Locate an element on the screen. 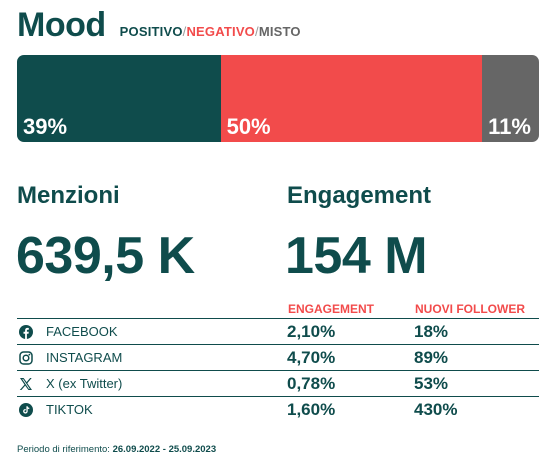 The image size is (559, 469). network-name: INSTAGRAM is located at coordinates (84, 357).